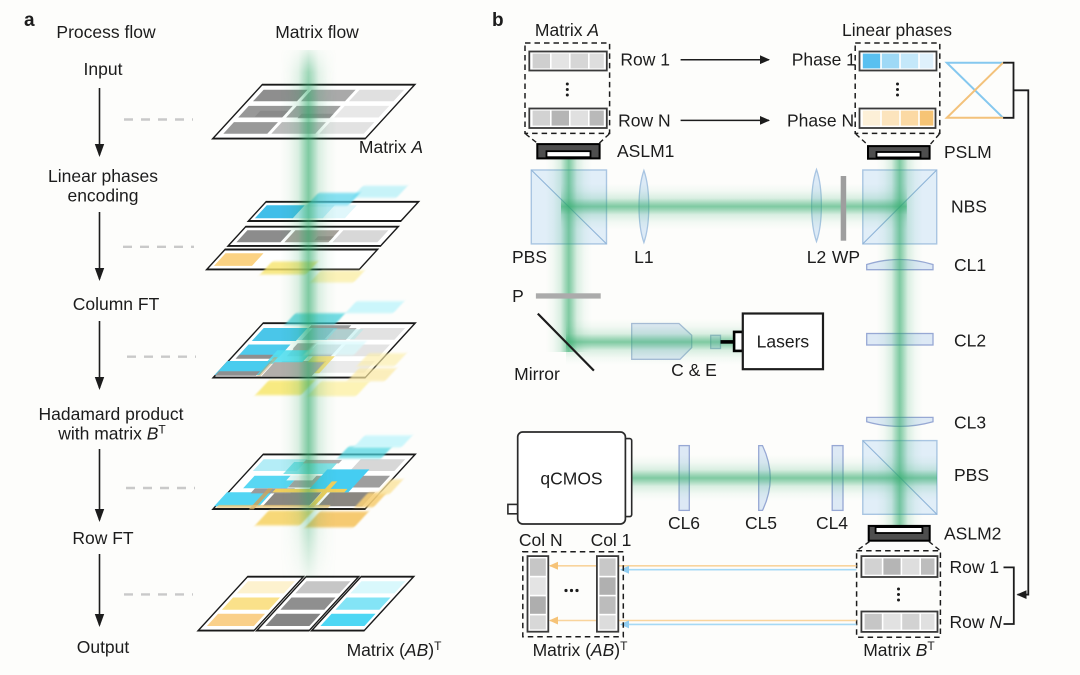 Image resolution: width=1080 pixels, height=675 pixels. I want to click on svg-text: P, so click(518, 296).